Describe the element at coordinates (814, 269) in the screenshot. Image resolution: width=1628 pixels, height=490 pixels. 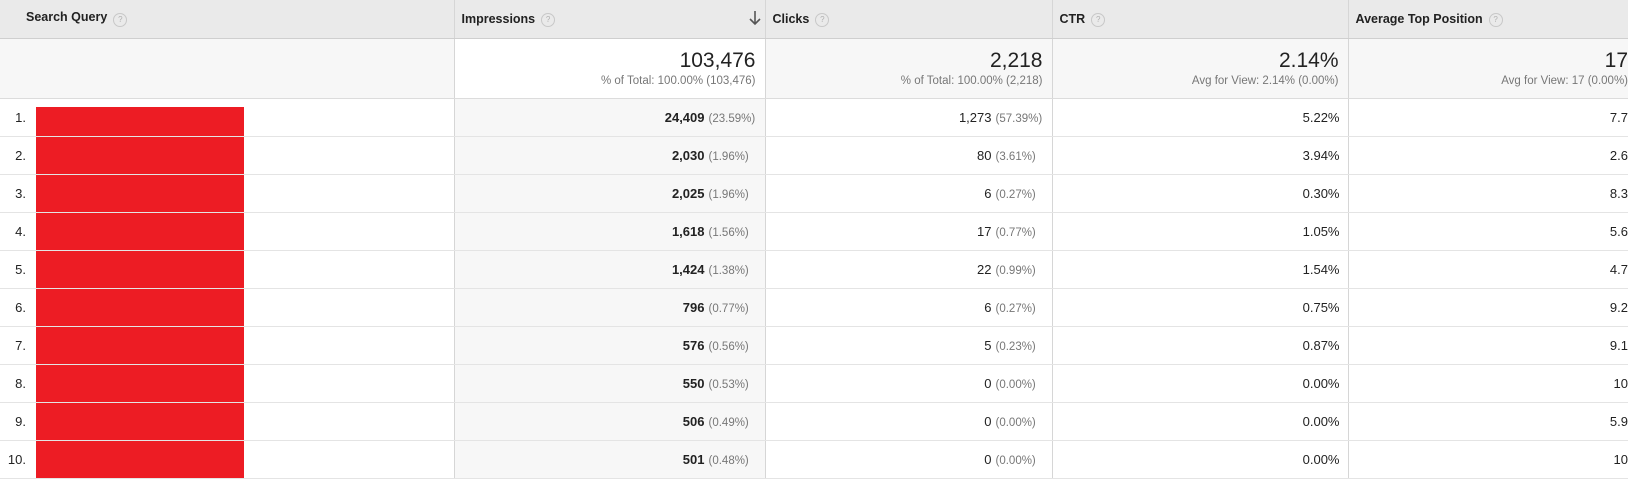
I see `table-row: 5. 1,424 (1.38%) 22 (0.99%) 1.54% 4.7` at that location.